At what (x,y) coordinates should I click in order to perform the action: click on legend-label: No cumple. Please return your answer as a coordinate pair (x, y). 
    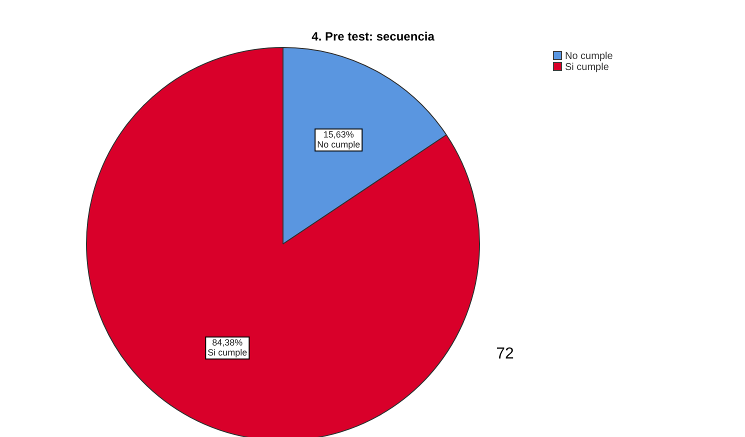
    Looking at the image, I should click on (589, 56).